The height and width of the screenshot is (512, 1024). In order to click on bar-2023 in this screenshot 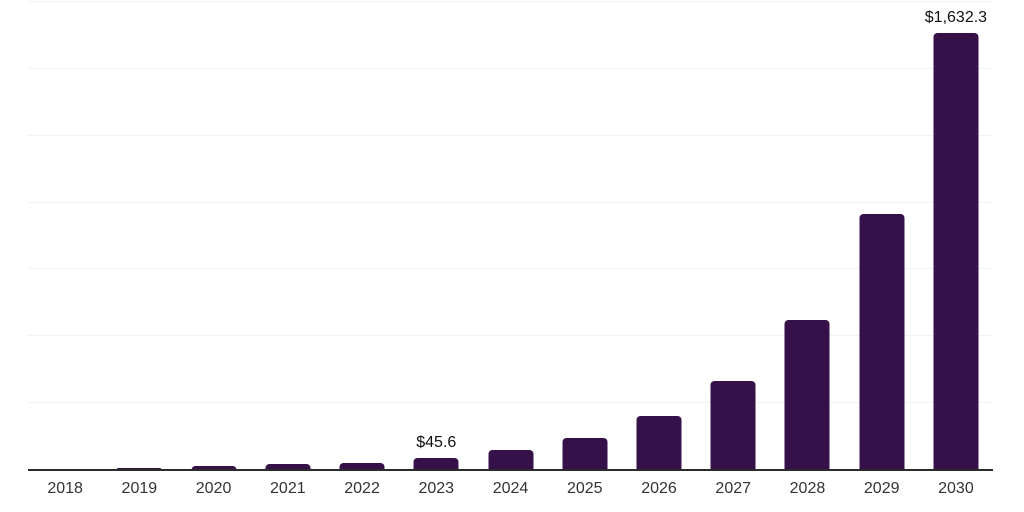, I will do `click(436, 463)`.